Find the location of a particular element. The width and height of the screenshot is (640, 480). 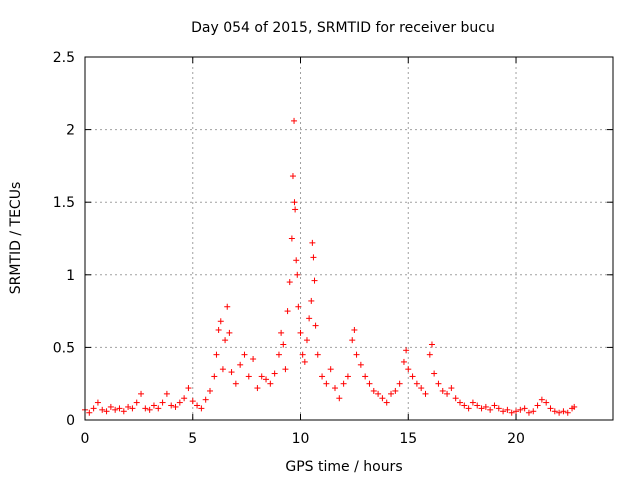

x-axis-label: GPS time / hours is located at coordinates (343, 467).